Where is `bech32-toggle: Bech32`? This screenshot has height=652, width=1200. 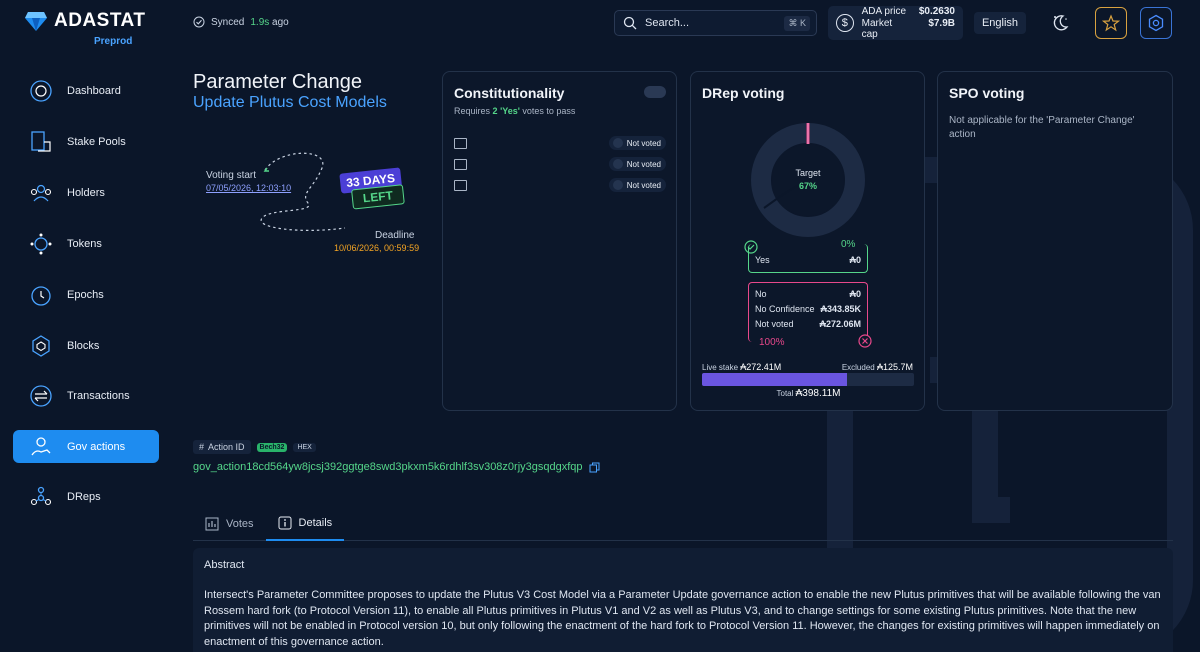 bech32-toggle: Bech32 is located at coordinates (272, 447).